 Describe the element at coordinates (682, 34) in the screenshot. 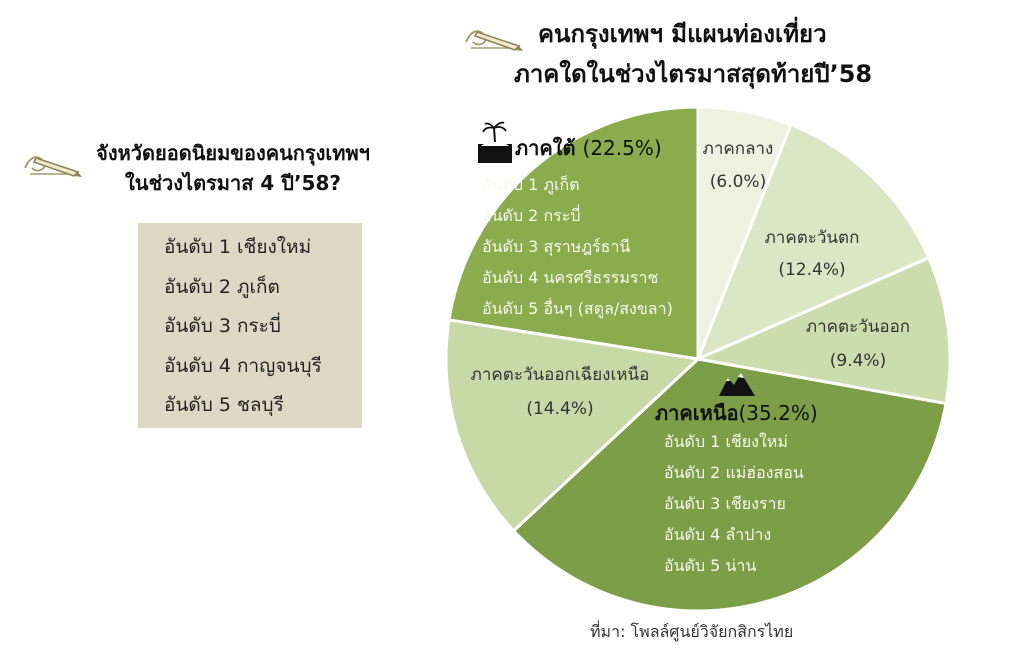

I see `chart-title-line1: คนกรุงเทพฯ มีแผนท่องเที่ยว` at that location.